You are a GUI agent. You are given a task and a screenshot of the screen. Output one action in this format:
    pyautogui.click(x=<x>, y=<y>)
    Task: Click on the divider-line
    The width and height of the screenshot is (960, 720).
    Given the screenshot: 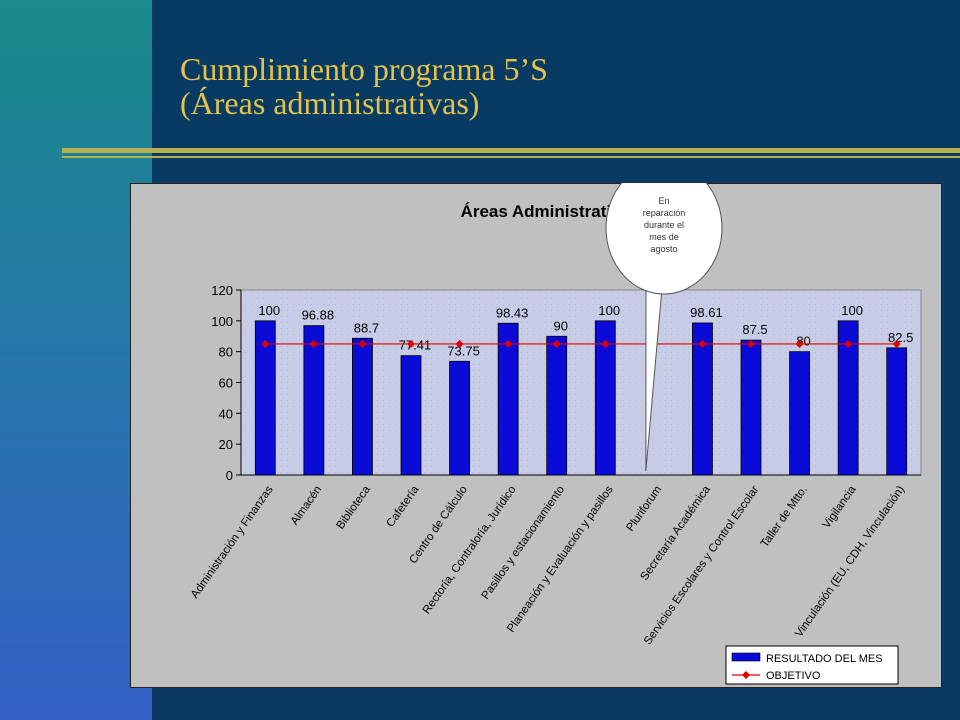 What is the action you would take?
    pyautogui.click(x=511, y=150)
    